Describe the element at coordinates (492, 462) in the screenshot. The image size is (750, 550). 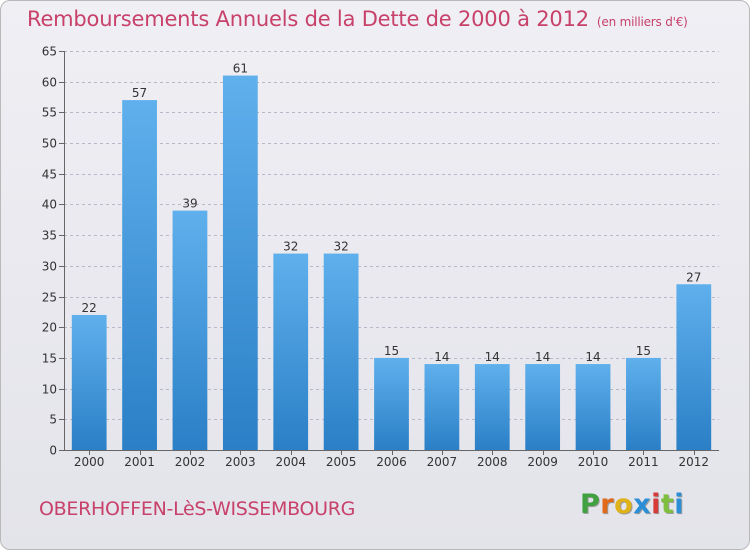
I see `x-tick-label: 2008` at that location.